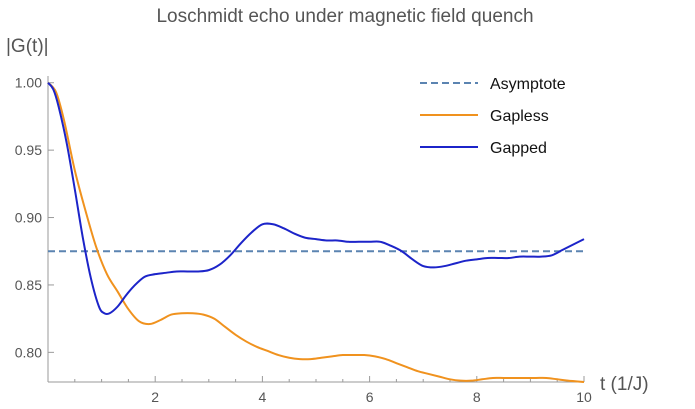  What do you see at coordinates (155, 397) in the screenshot?
I see `x-tick-label: 2` at bounding box center [155, 397].